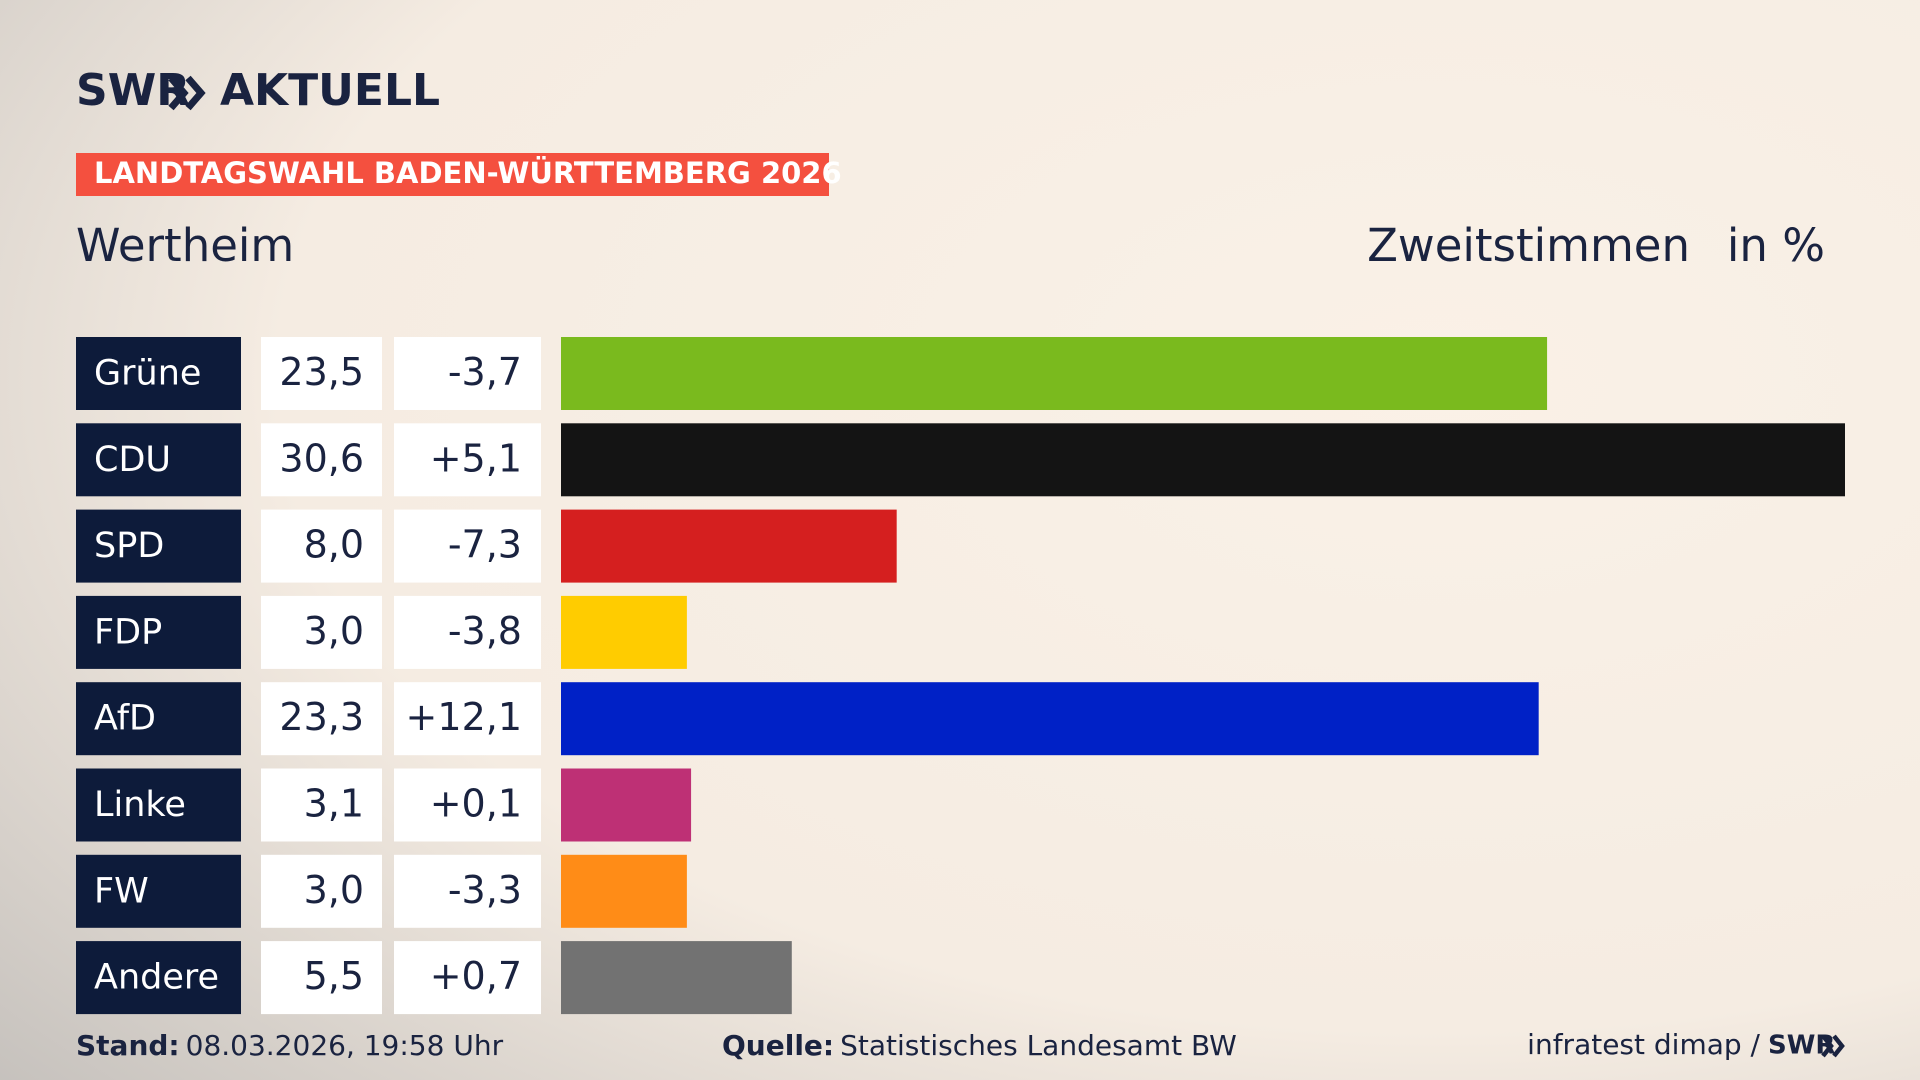 Image resolution: width=1920 pixels, height=1080 pixels. I want to click on footer-source: Quelle: Statistisches Landesamt BW, so click(979, 1045).